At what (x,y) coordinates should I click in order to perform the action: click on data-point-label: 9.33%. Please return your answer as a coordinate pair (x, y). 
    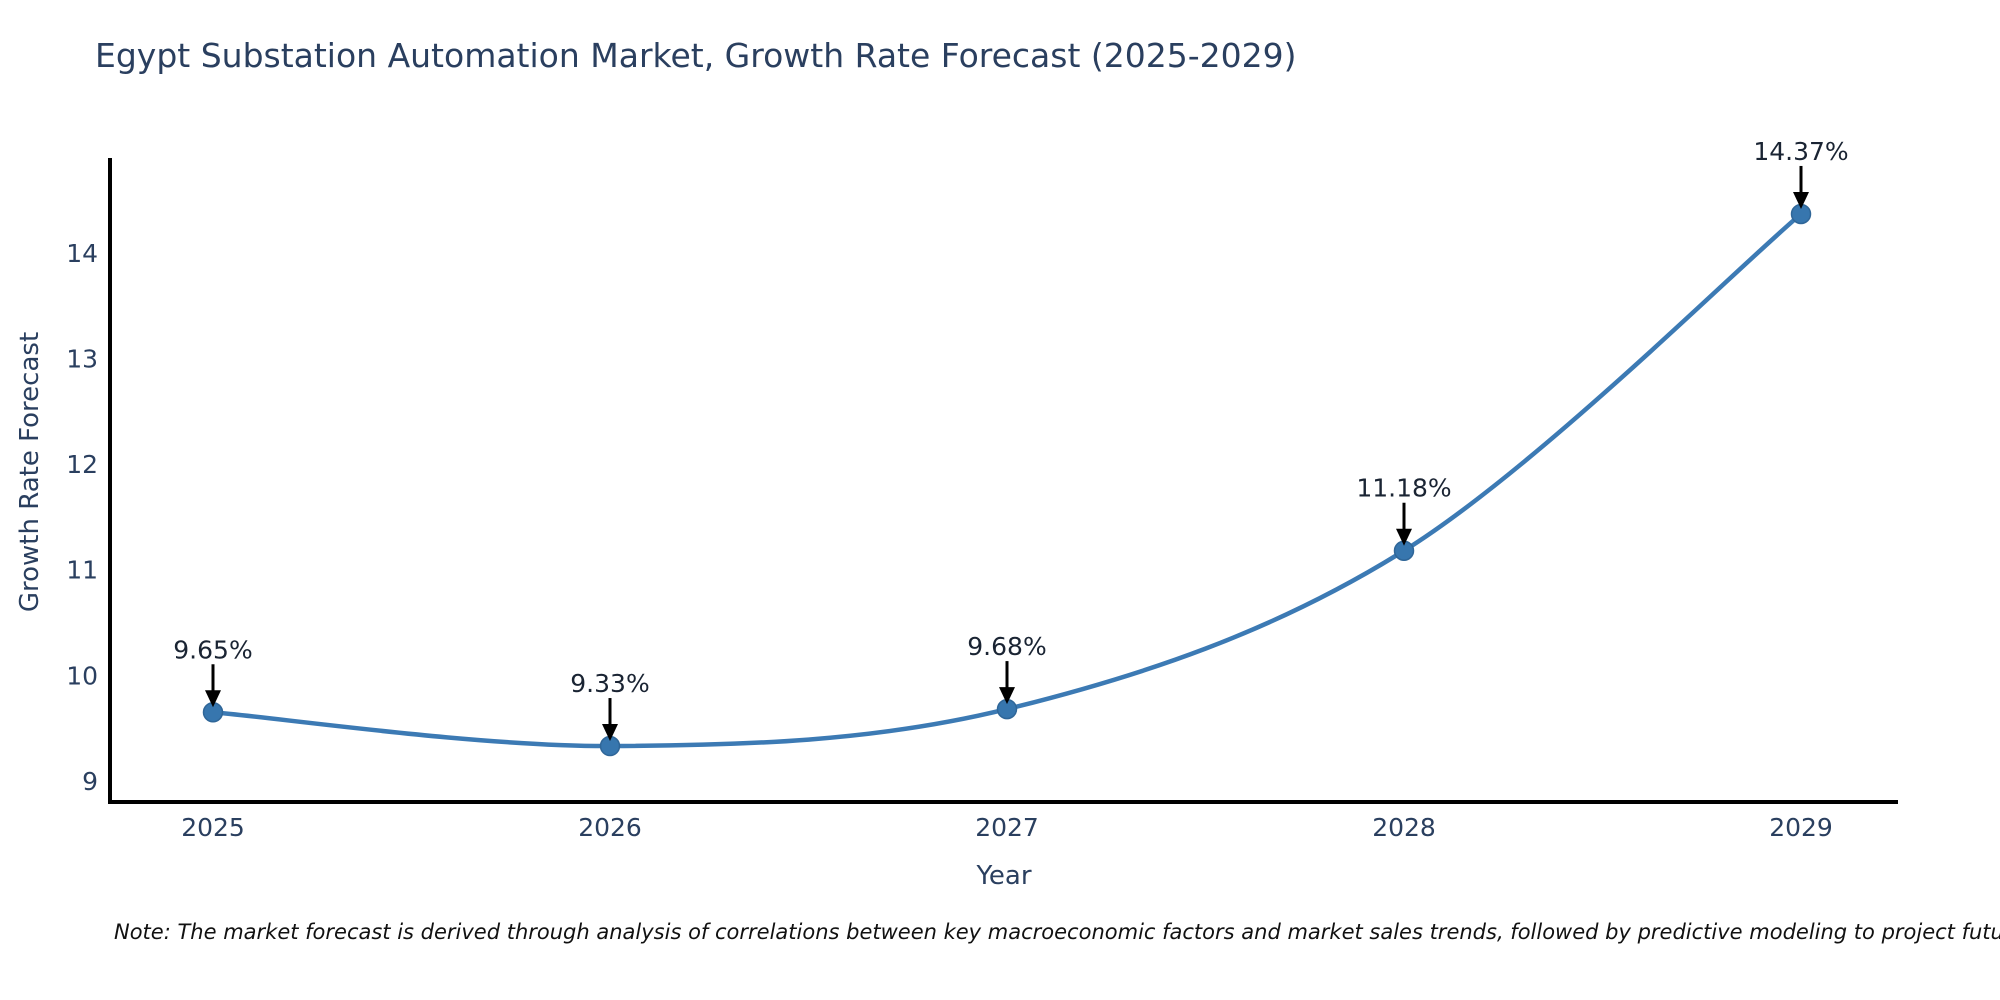
    Looking at the image, I should click on (609, 683).